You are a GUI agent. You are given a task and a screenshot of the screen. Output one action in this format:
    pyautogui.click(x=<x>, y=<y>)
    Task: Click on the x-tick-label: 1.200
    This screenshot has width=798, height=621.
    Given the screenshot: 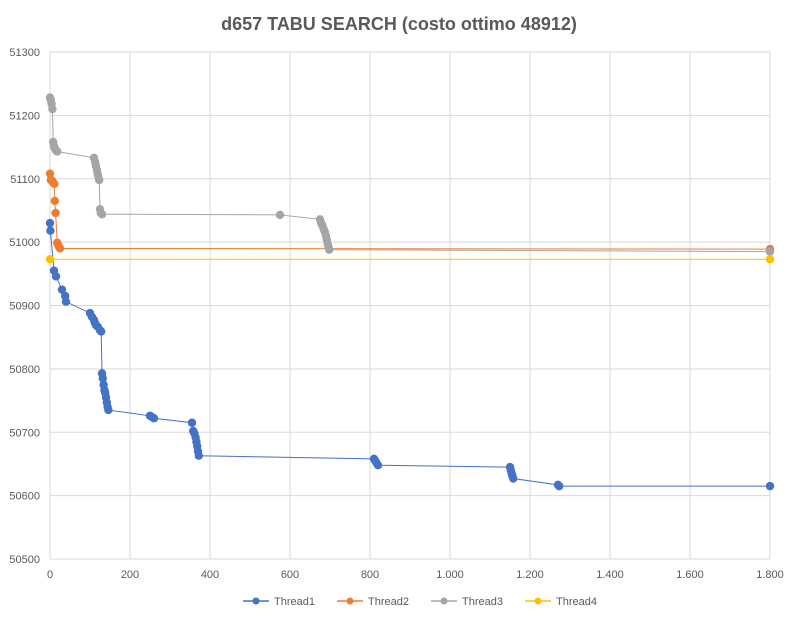 What is the action you would take?
    pyautogui.click(x=530, y=575)
    